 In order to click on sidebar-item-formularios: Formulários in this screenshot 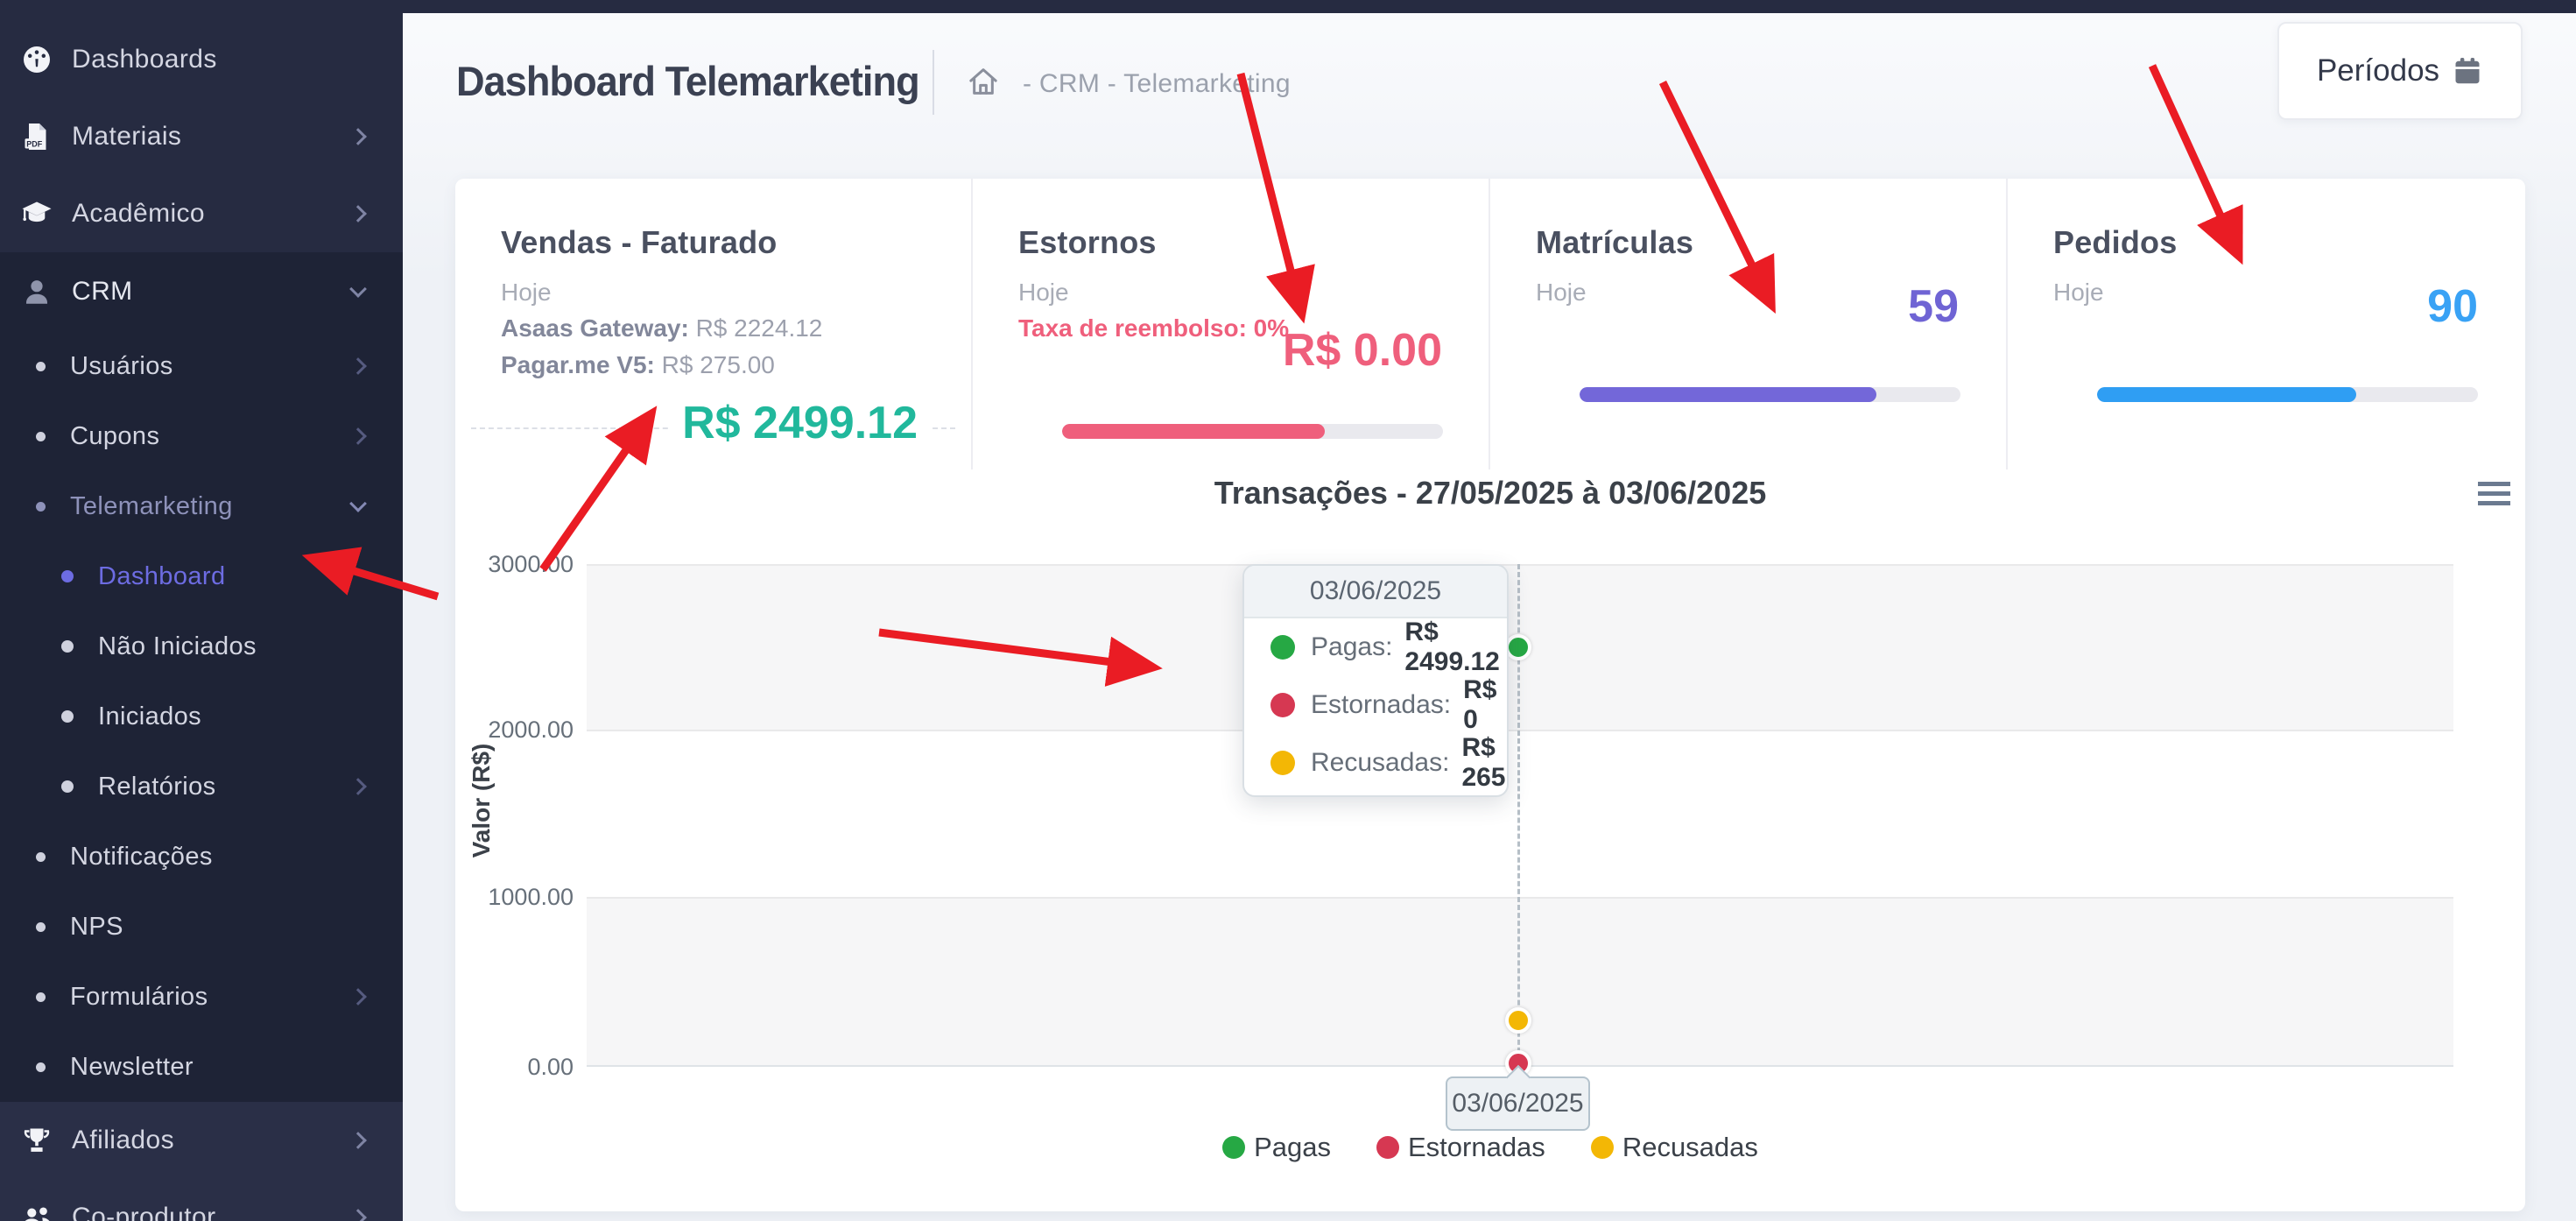, I will do `click(201, 997)`.